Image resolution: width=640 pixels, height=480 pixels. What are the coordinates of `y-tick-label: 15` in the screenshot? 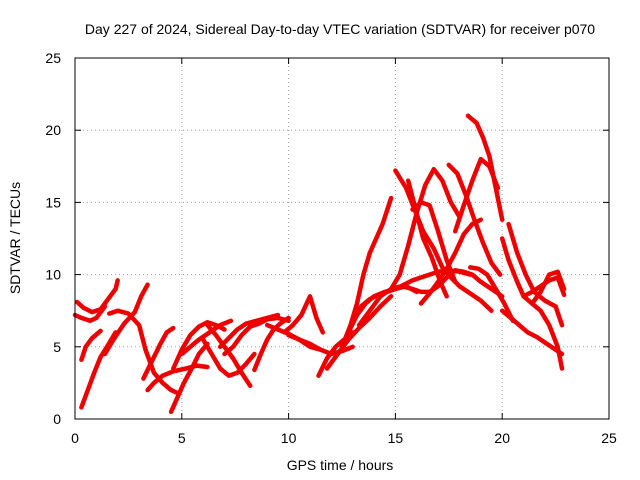 It's located at (53, 202).